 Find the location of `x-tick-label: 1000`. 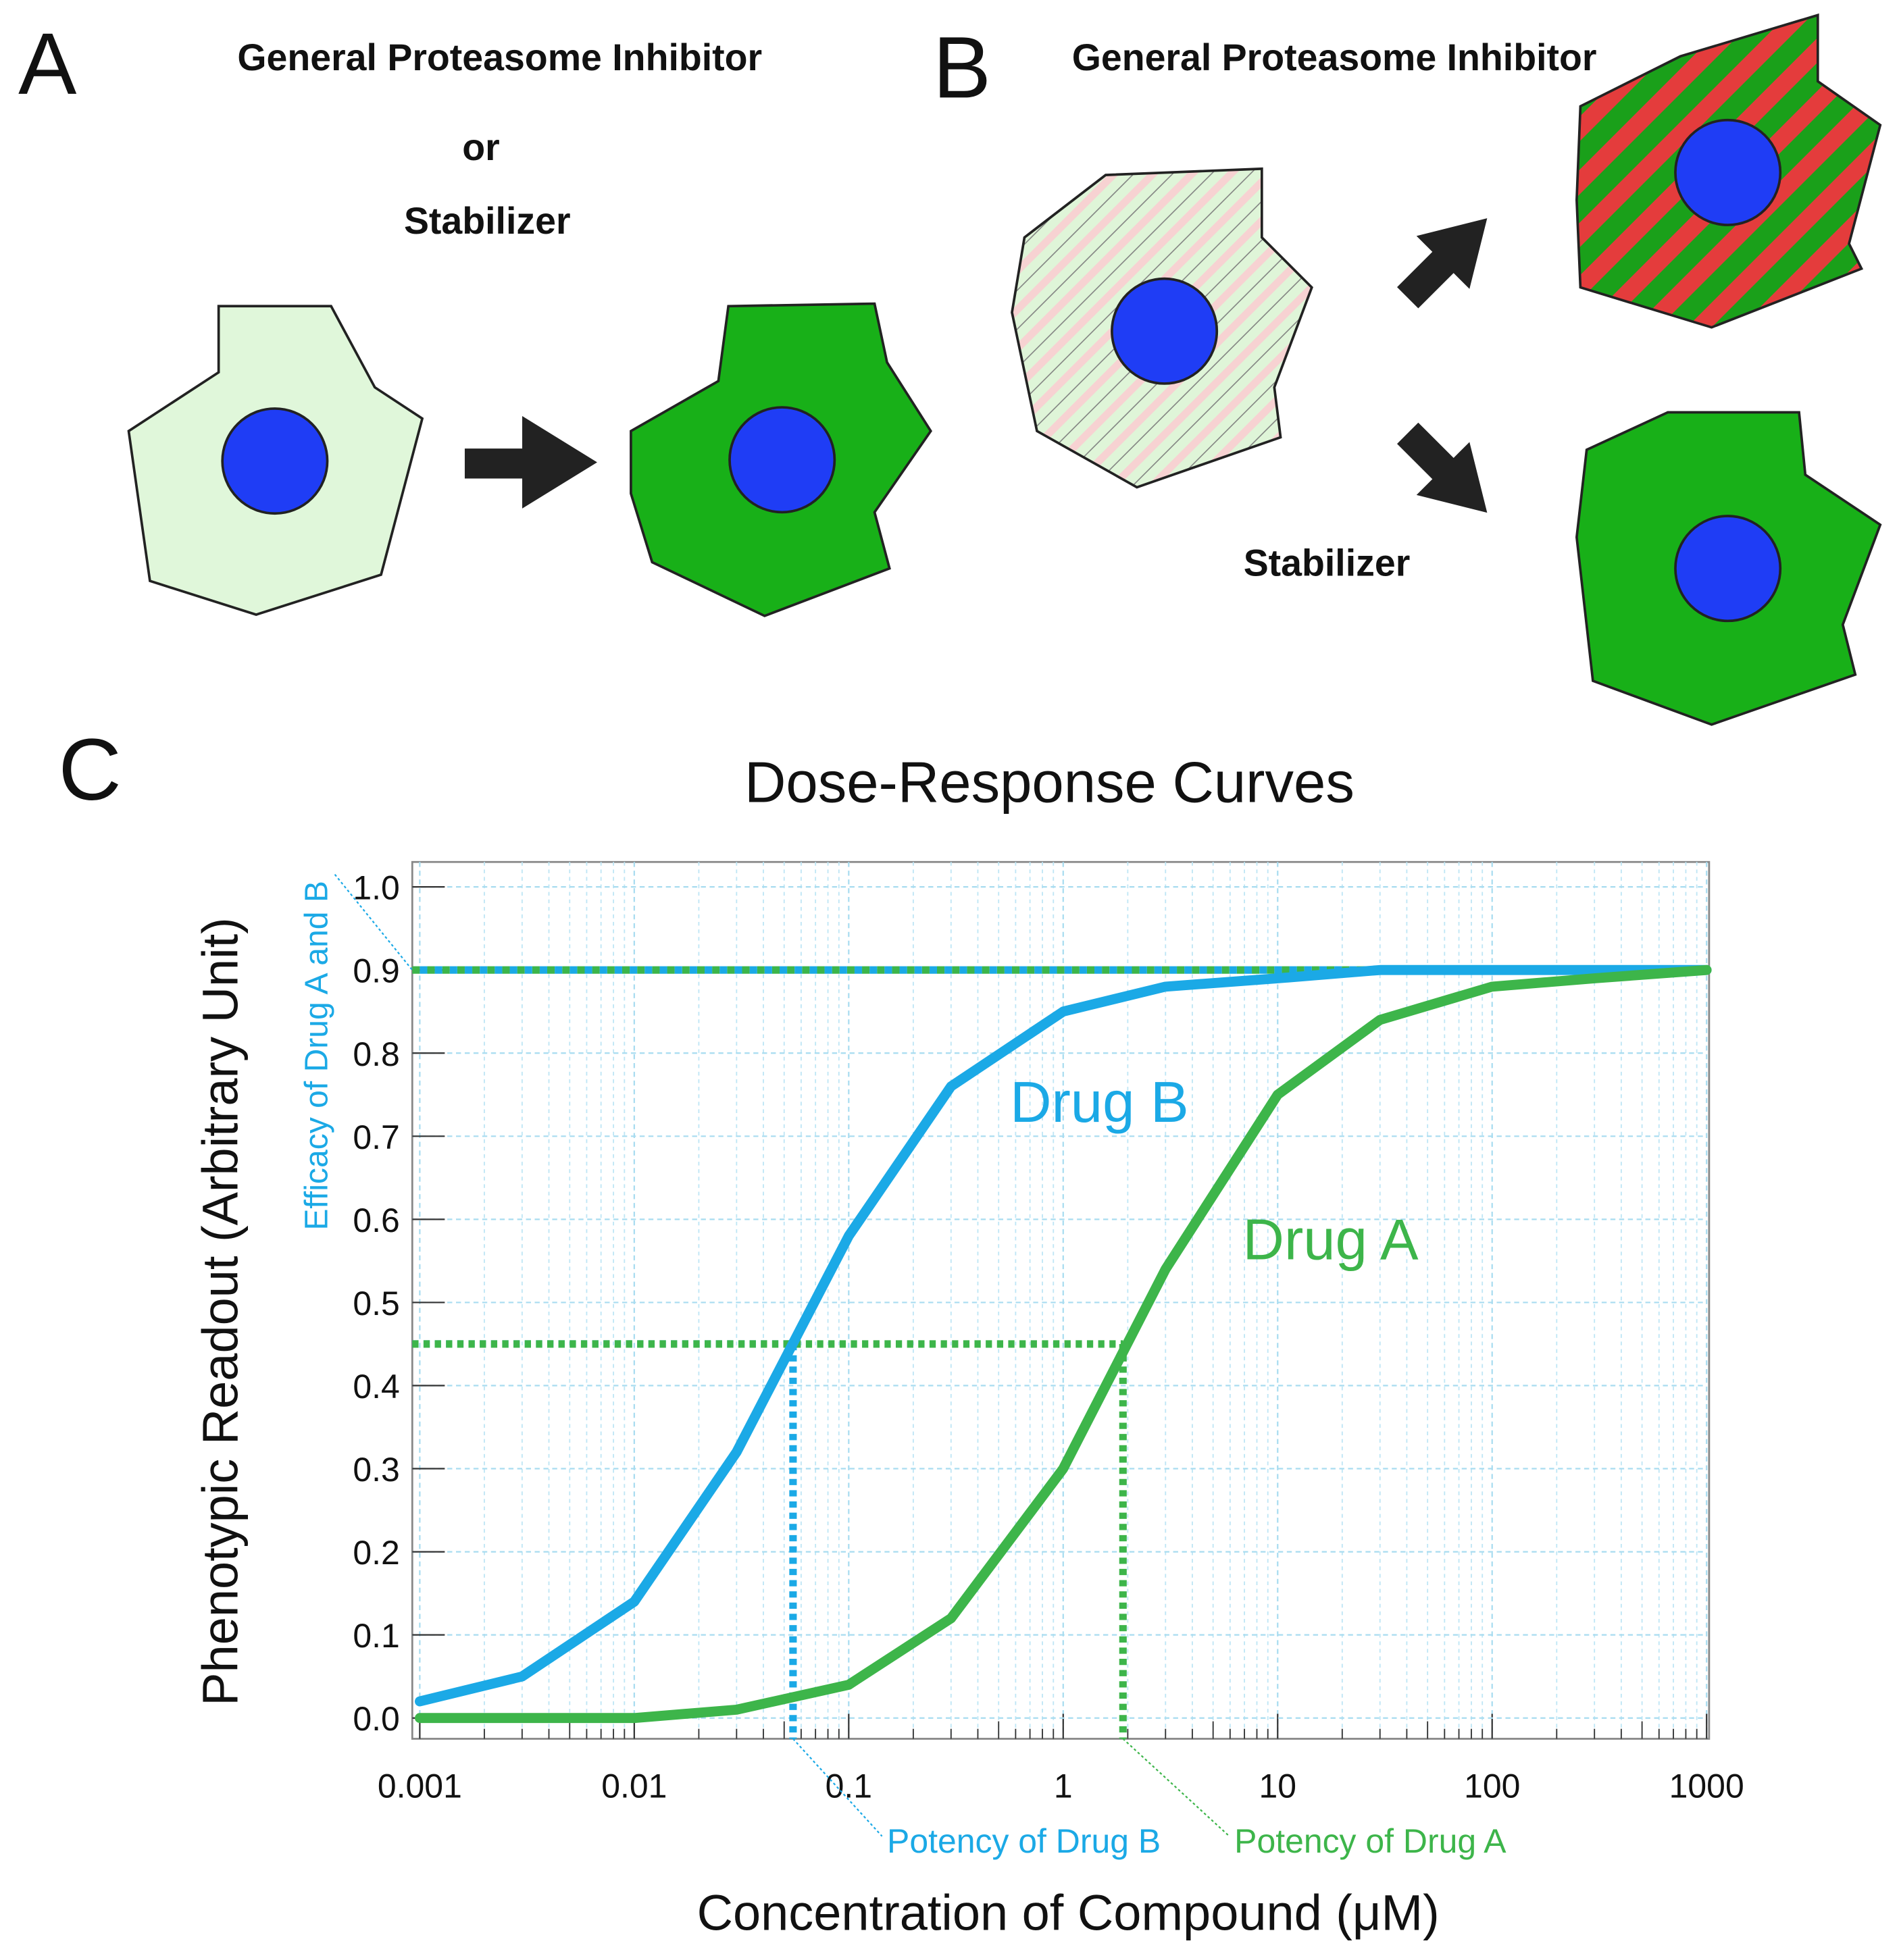

x-tick-label: 1000 is located at coordinates (1706, 1786).